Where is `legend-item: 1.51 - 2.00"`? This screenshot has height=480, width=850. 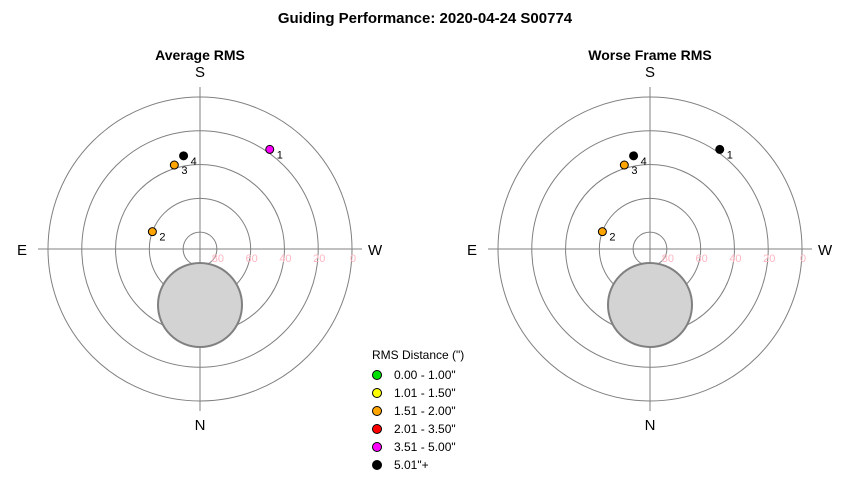 legend-item: 1.51 - 2.00" is located at coordinates (418, 411).